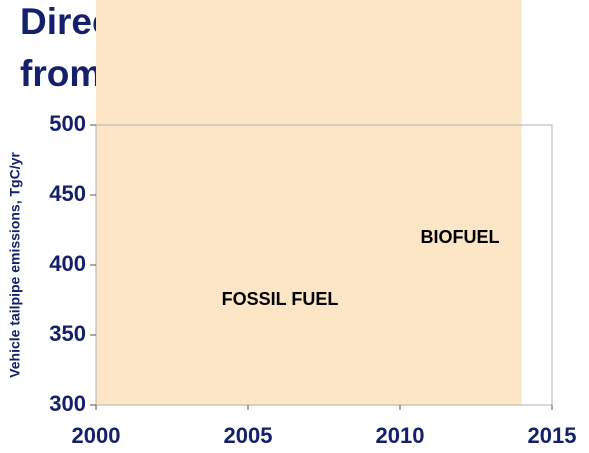 The height and width of the screenshot is (453, 589). What do you see at coordinates (460, 237) in the screenshot?
I see `series-label: BIOFUEL` at bounding box center [460, 237].